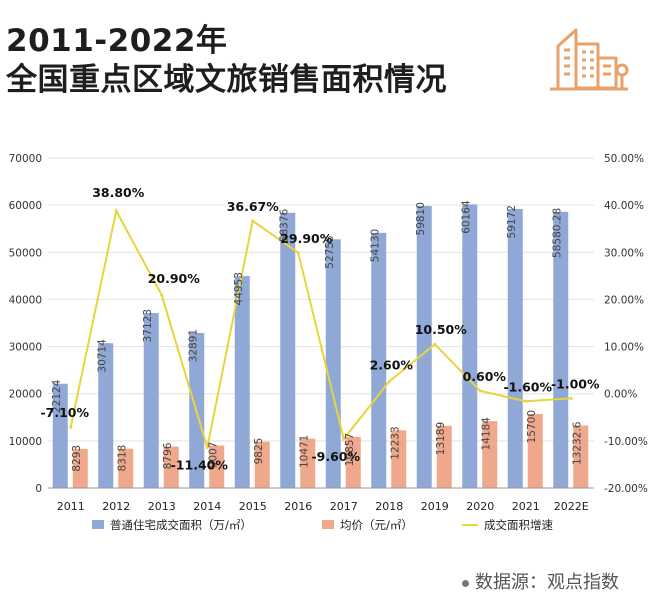 The image size is (660, 604). What do you see at coordinates (485, 376) in the screenshot?
I see `growth-value-label: 0.60%` at bounding box center [485, 376].